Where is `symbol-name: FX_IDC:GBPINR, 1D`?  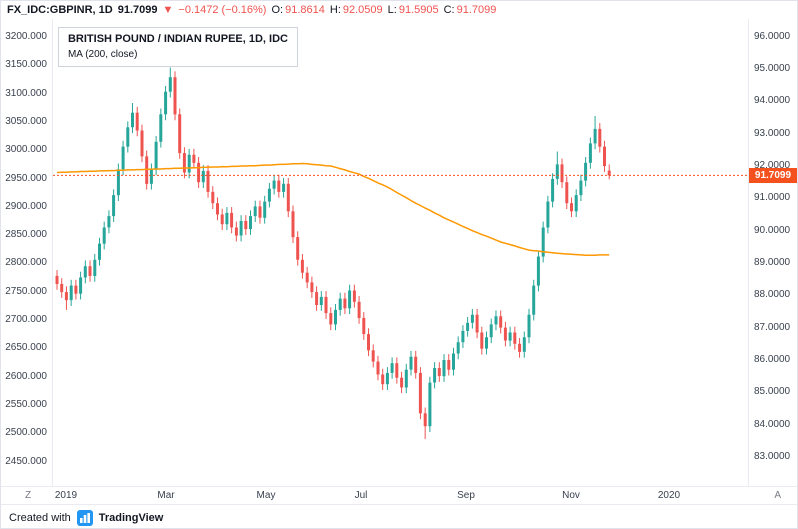
symbol-name: FX_IDC:GBPINR, 1D is located at coordinates (60, 10).